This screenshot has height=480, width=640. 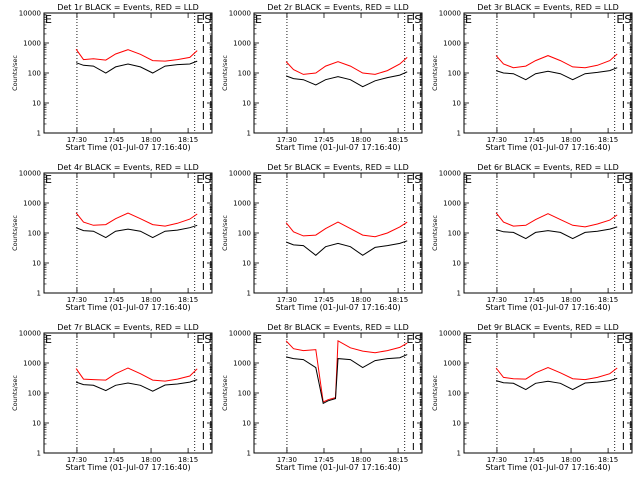 What do you see at coordinates (128, 167) in the screenshot?
I see `chart-title: Det 4r BLACK = Events, RED = LLD` at bounding box center [128, 167].